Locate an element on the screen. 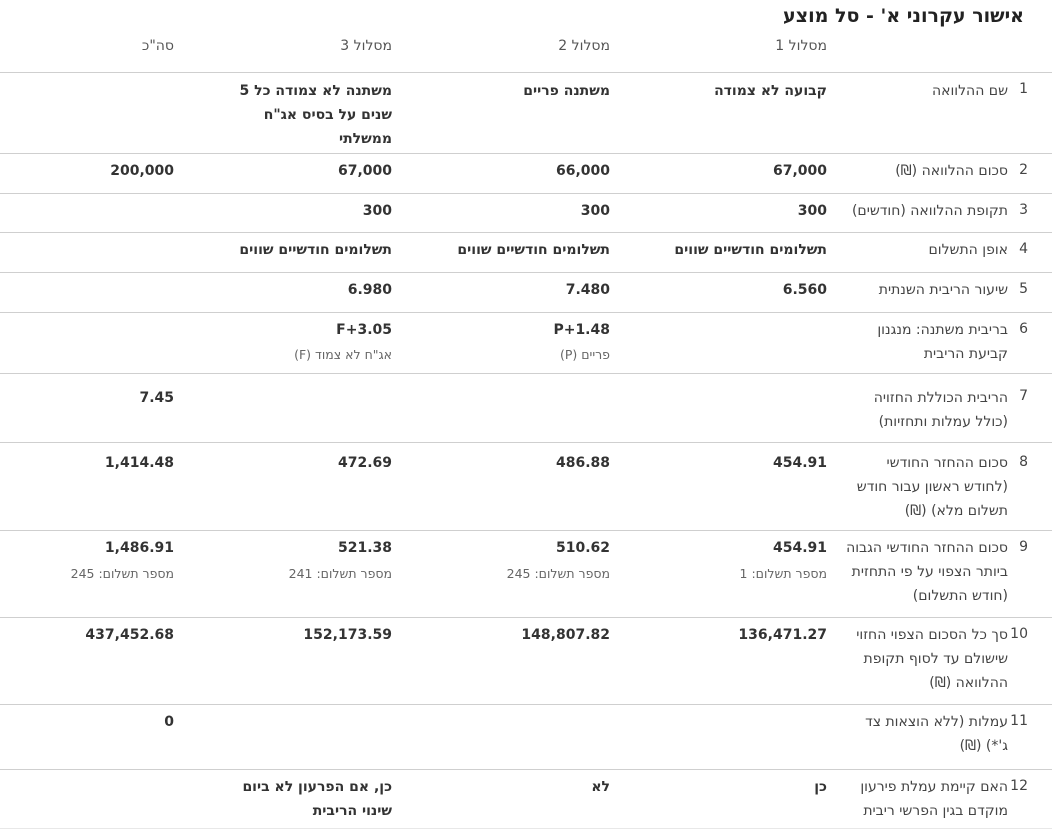 This screenshot has width=1052, height=836. row-number: 3 is located at coordinates (1023, 210).